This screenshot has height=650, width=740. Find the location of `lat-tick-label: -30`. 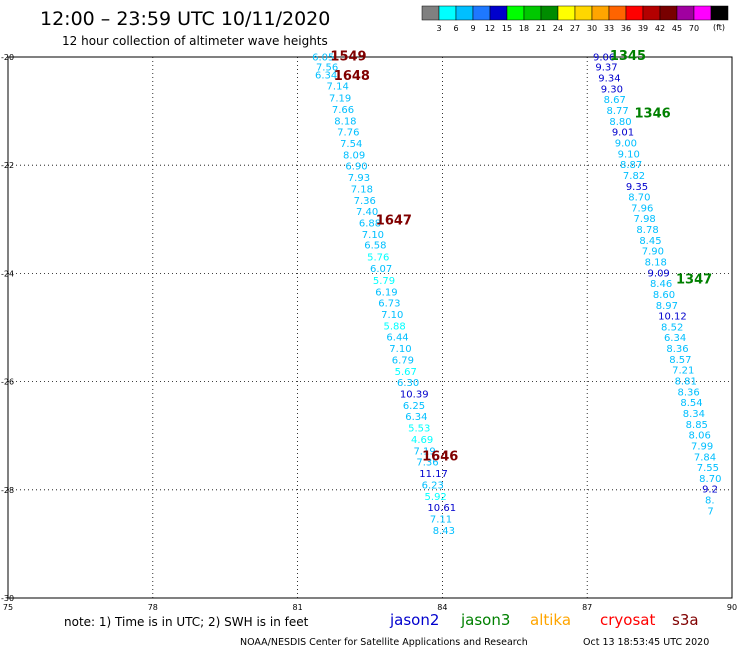

lat-tick-label: -30 is located at coordinates (7, 598).